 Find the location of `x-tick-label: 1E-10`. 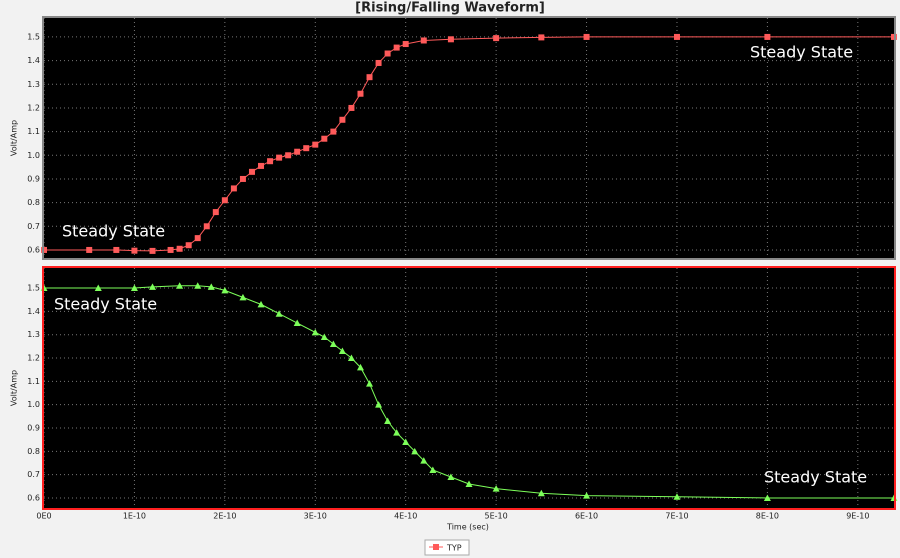

x-tick-label: 1E-10 is located at coordinates (134, 516).